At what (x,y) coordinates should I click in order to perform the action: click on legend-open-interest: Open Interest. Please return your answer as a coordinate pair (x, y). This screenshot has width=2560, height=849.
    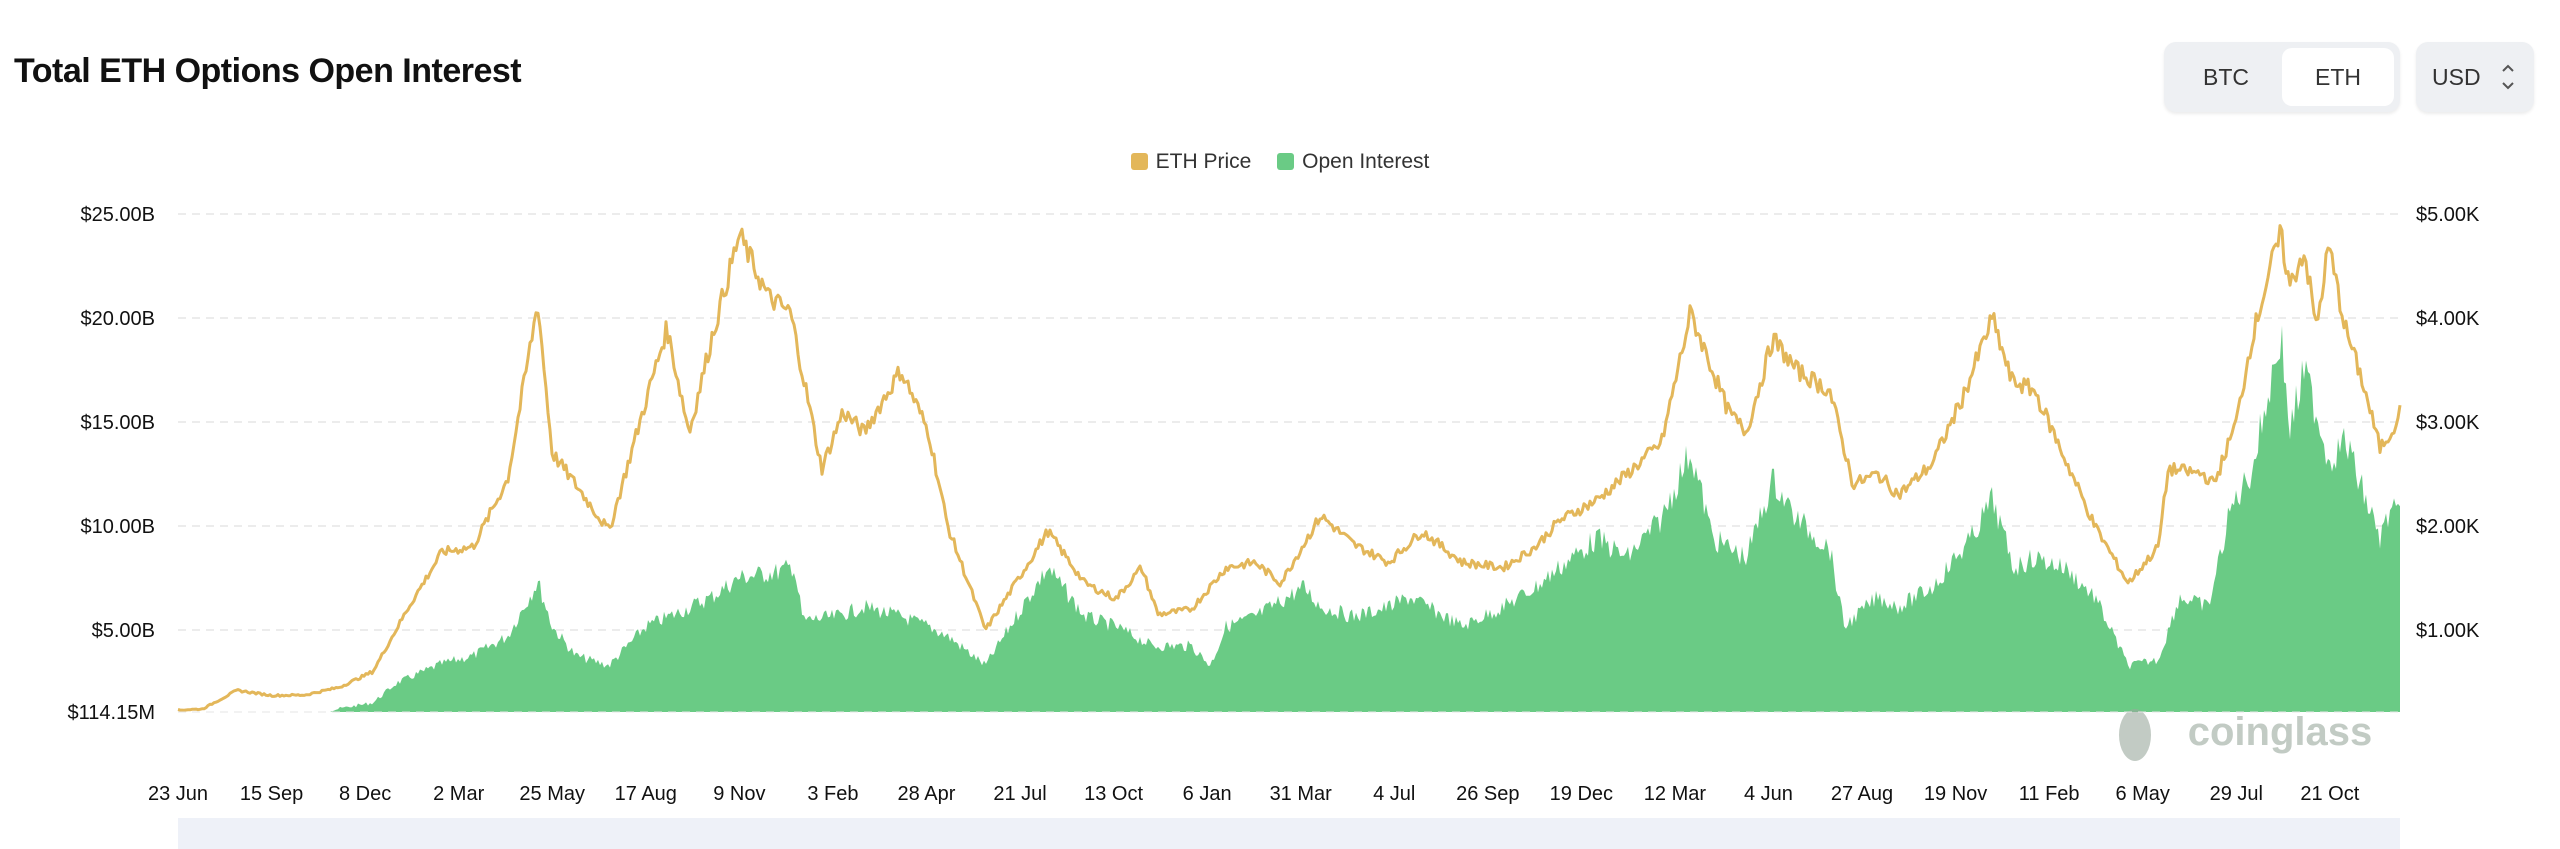
    Looking at the image, I should click on (1353, 162).